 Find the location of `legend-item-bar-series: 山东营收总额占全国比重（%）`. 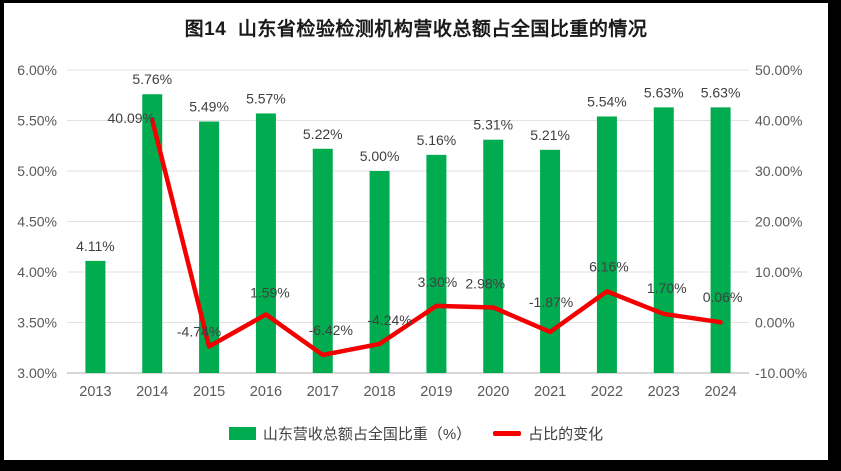

legend-item-bar-series: 山东营收总额占全国比重（%） is located at coordinates (350, 433).